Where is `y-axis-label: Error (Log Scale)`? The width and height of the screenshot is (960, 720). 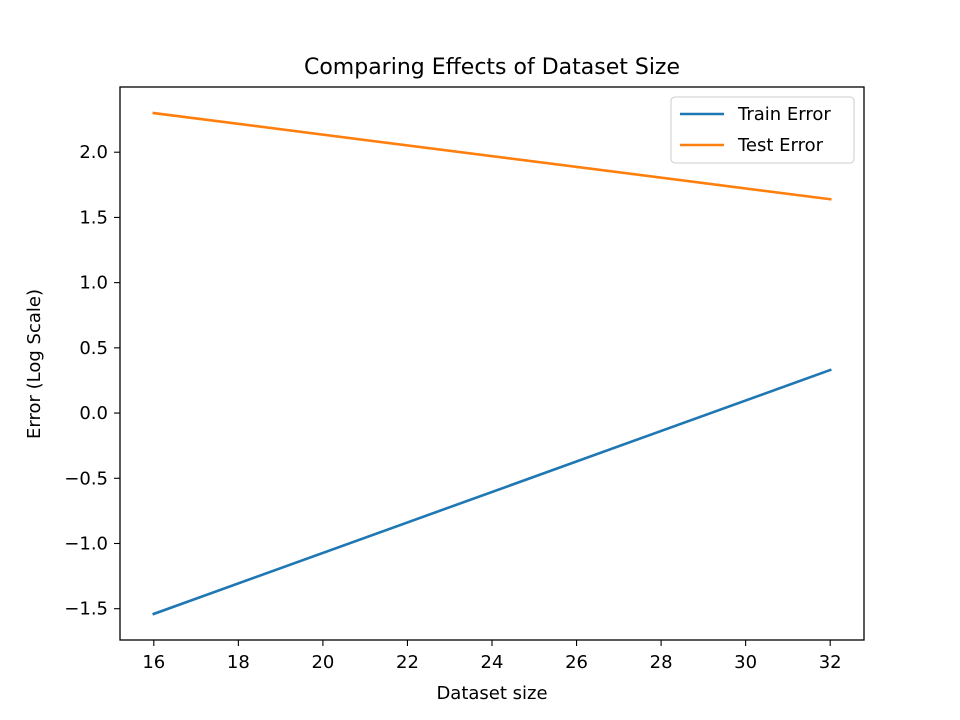
y-axis-label: Error (Log Scale) is located at coordinates (34, 364).